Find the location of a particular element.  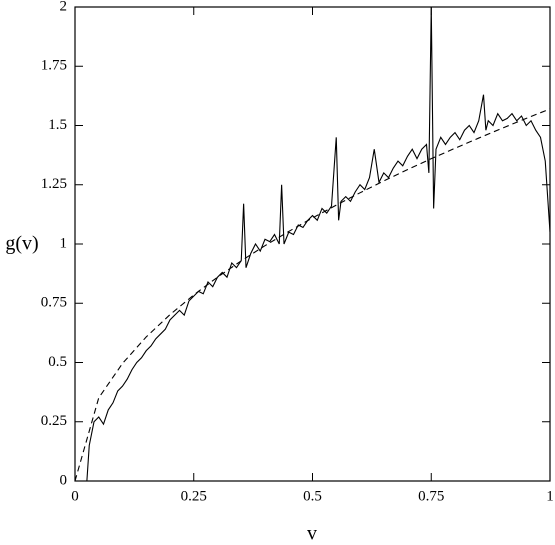

x-tick-label: 0.75 is located at coordinates (431, 496).